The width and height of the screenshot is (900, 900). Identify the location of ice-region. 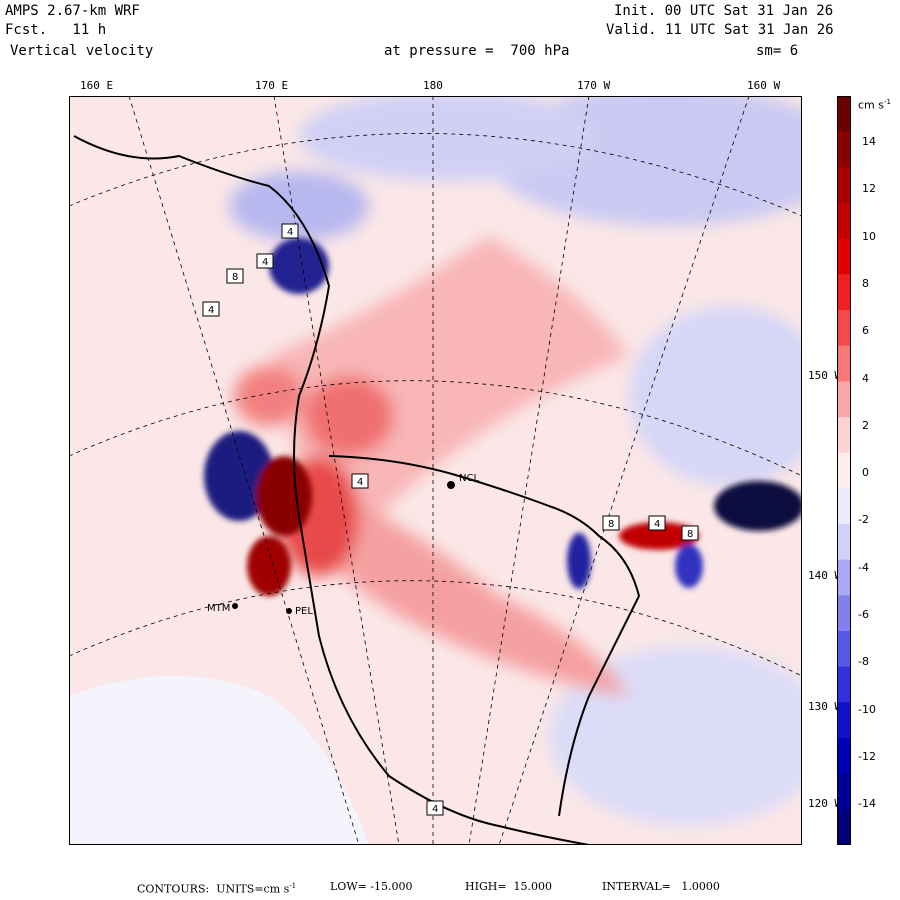
(219, 760).